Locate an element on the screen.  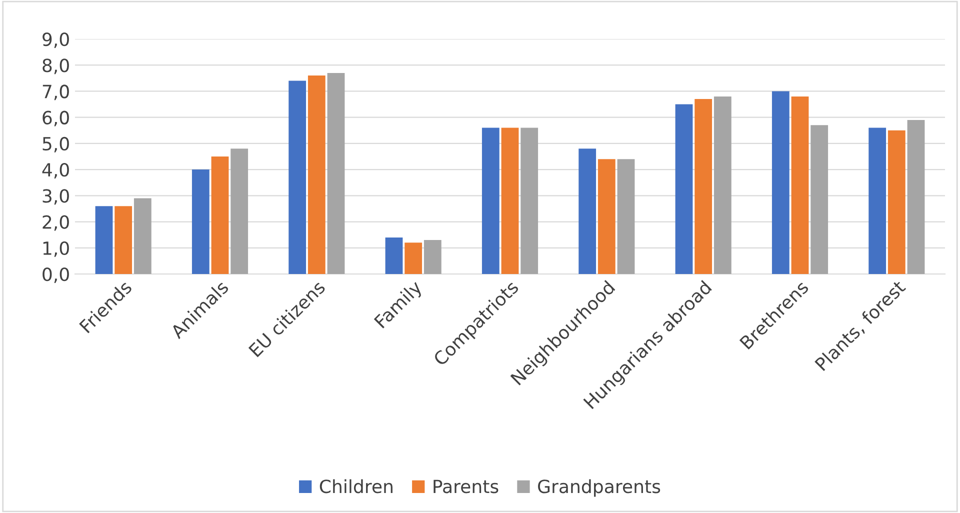
y-tick-label: 0,0 is located at coordinates (55, 275).